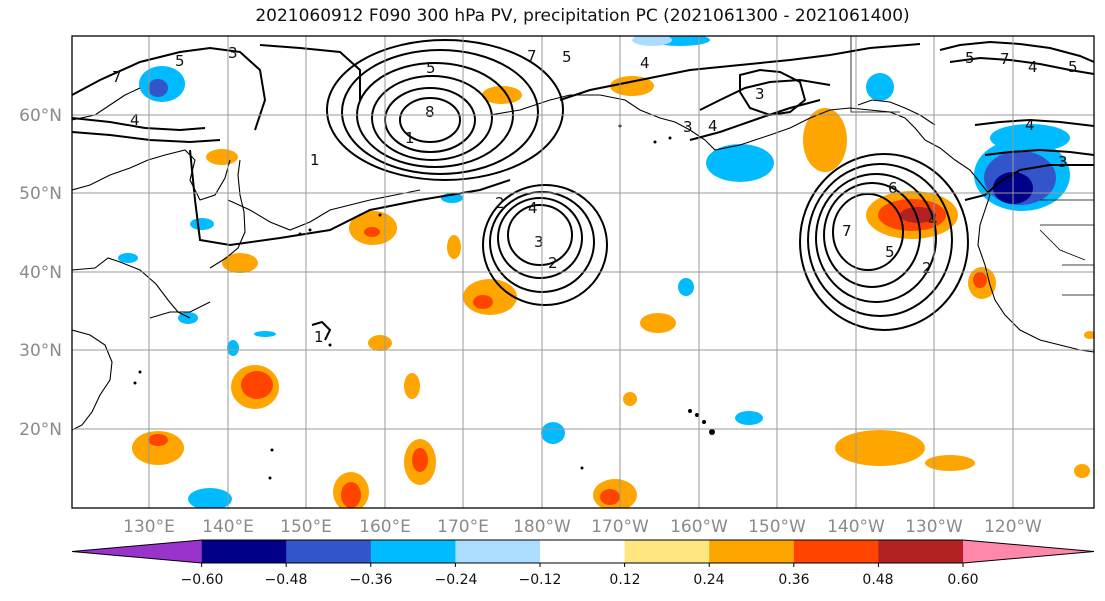 The height and width of the screenshot is (601, 1105). Describe the element at coordinates (385, 527) in the screenshot. I see `lon-label: 160°E` at that location.